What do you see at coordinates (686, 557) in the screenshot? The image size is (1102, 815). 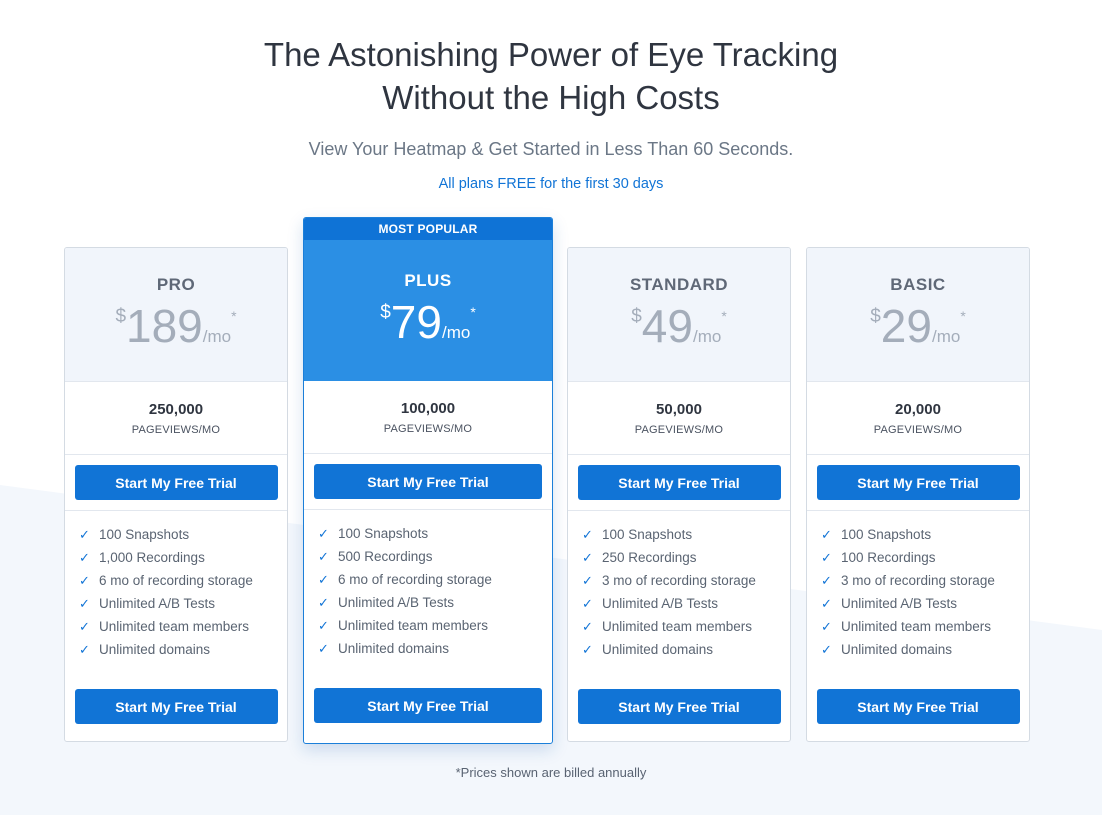 I see `feature-item: ✓ 250 Recordings` at bounding box center [686, 557].